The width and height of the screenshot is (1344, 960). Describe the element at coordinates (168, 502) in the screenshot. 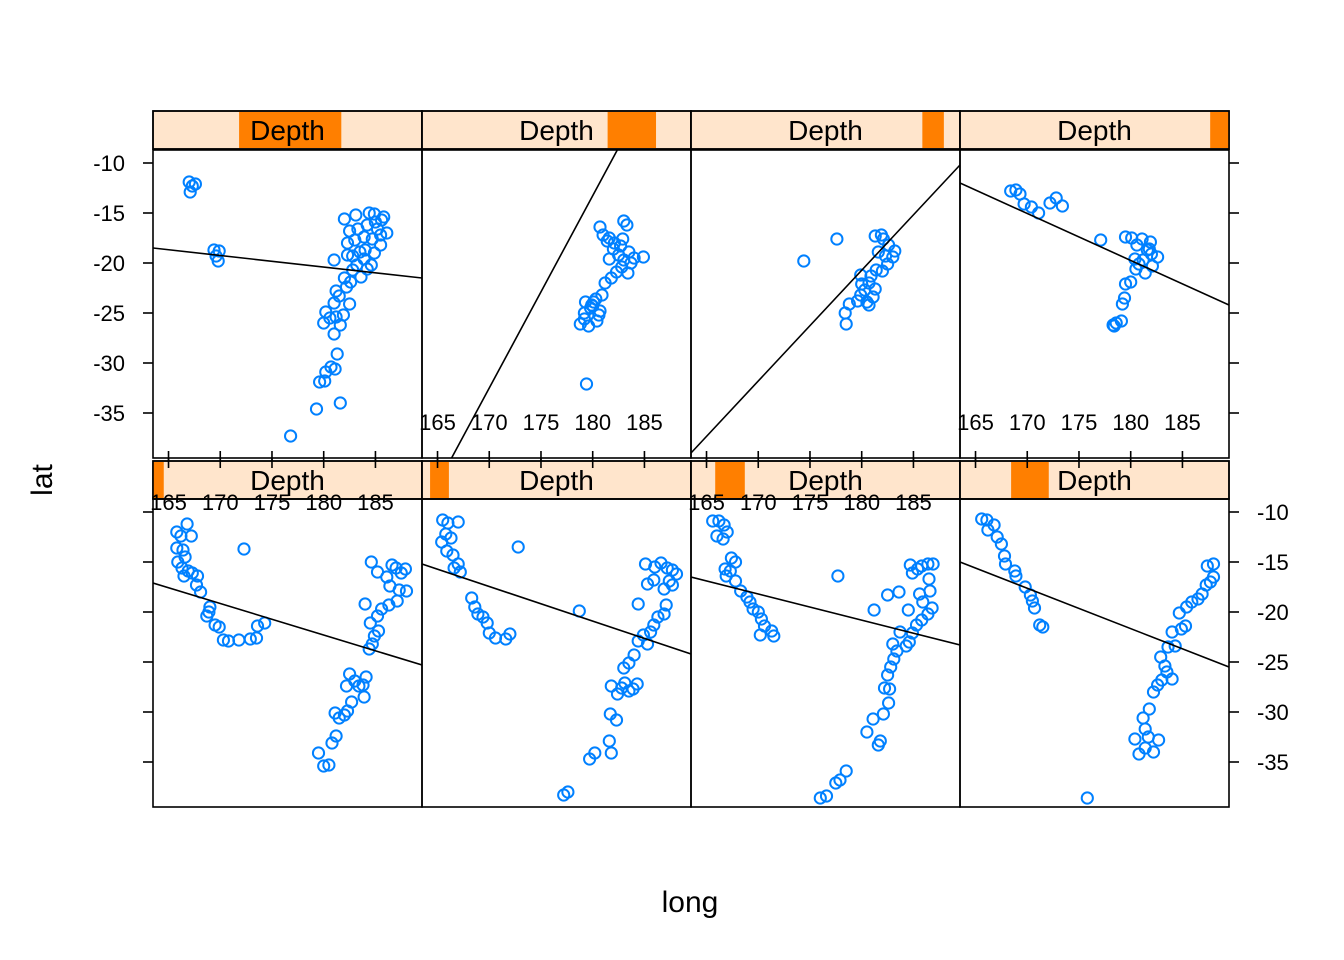

I see `x-tick-label: 165` at that location.